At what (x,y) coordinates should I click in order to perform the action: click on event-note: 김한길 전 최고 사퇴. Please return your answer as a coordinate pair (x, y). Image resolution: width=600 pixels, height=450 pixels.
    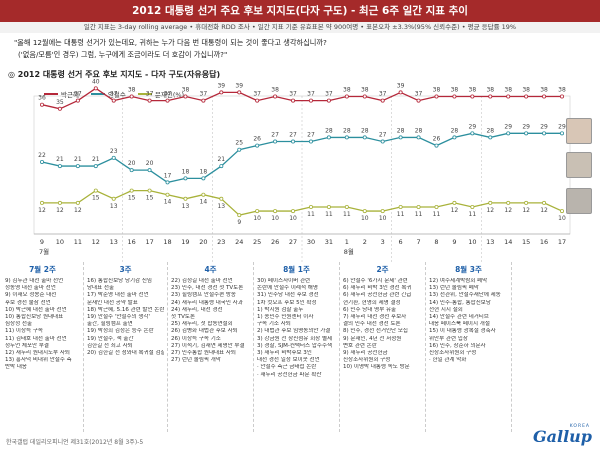
    Looking at the image, I should click on (110, 345).